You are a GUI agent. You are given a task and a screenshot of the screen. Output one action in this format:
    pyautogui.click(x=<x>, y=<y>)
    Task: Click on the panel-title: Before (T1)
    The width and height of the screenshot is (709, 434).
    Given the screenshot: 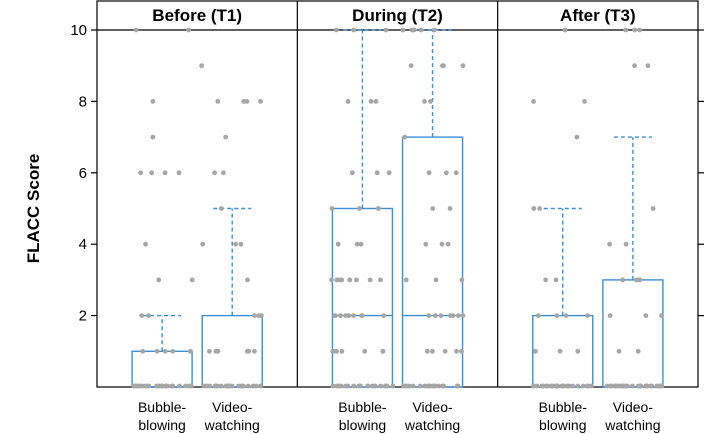 What is the action you would take?
    pyautogui.click(x=197, y=15)
    